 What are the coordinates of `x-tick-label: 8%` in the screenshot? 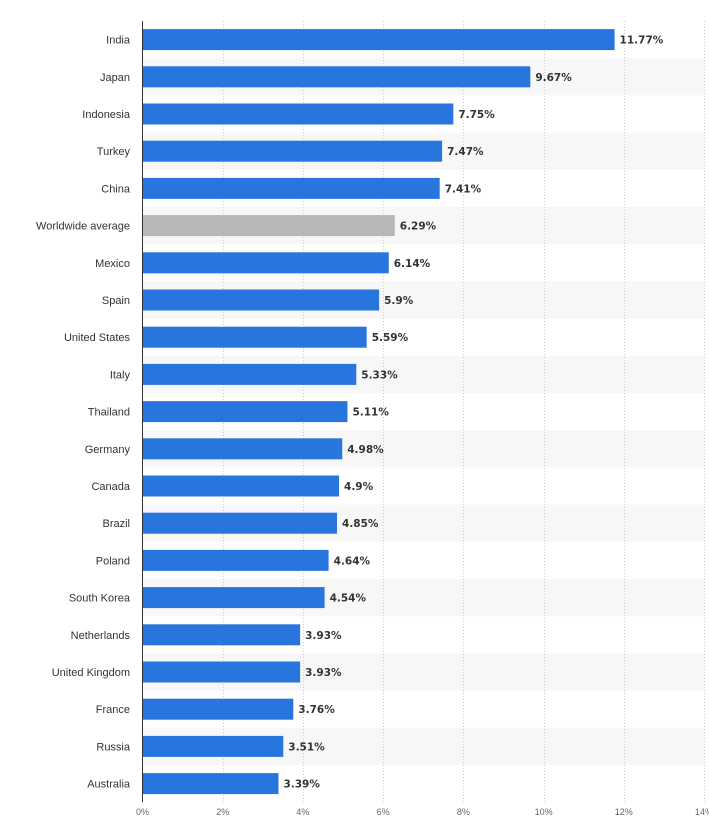 It's located at (463, 812).